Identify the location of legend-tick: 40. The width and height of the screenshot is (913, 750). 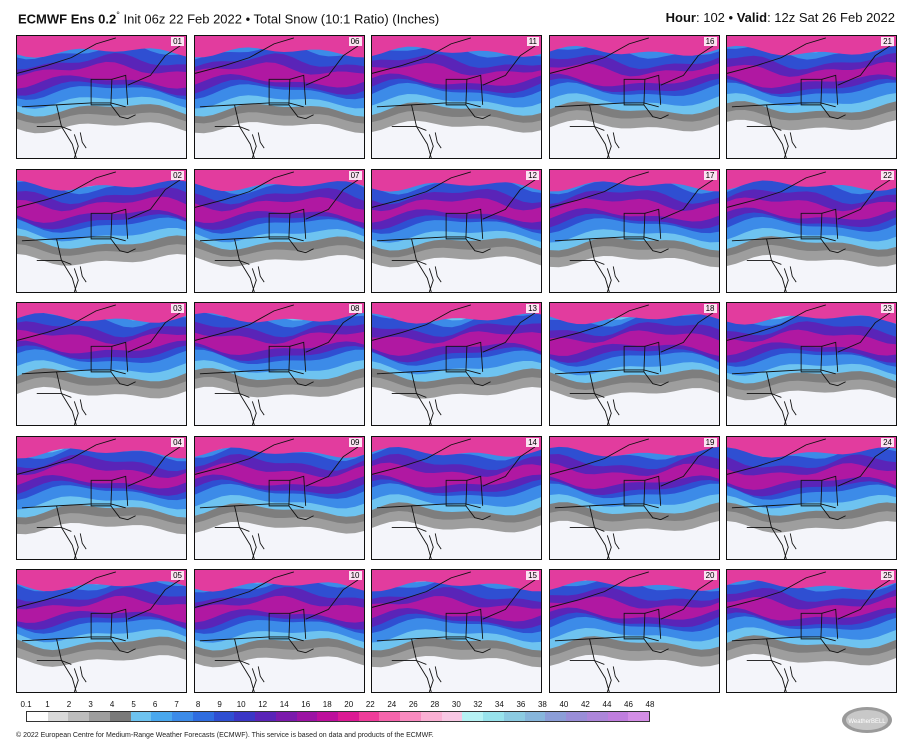
(564, 704).